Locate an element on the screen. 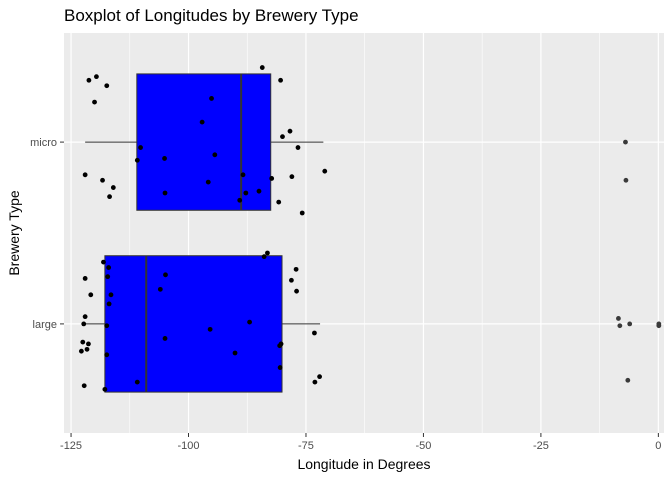  chart-title: Boxplot of Longitudes by Brewery Type is located at coordinates (211, 15).